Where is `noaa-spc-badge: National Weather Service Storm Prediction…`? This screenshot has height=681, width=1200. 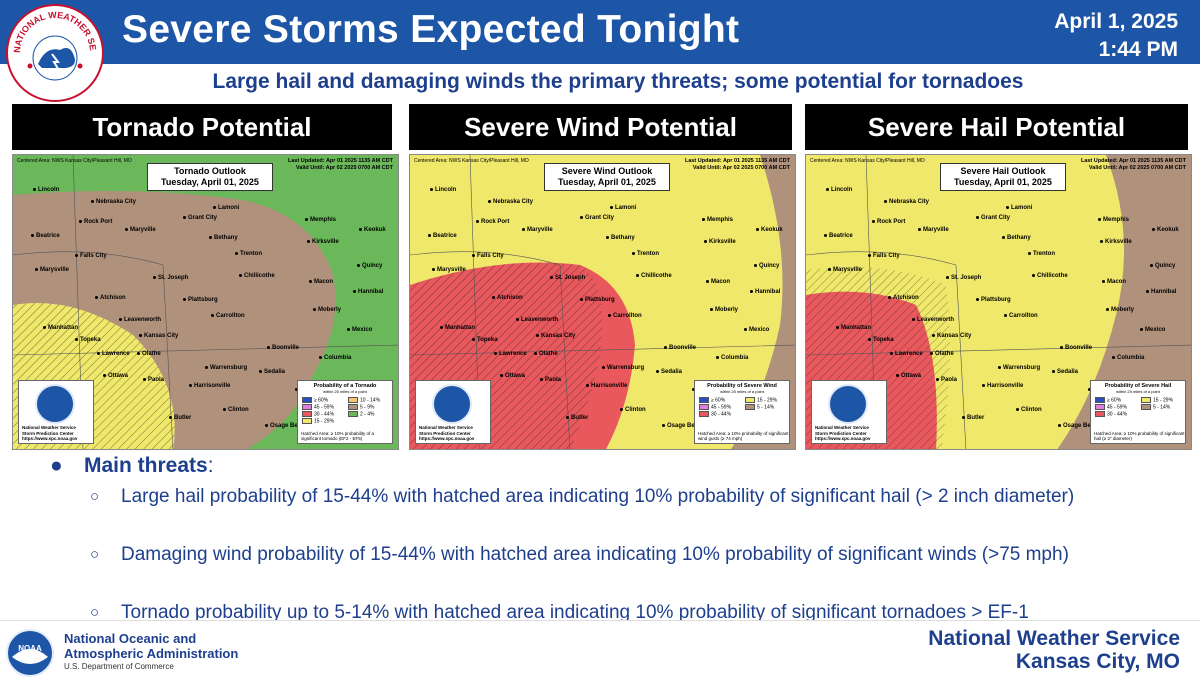 noaa-spc-badge: National Weather Service Storm Prediction… is located at coordinates (56, 412).